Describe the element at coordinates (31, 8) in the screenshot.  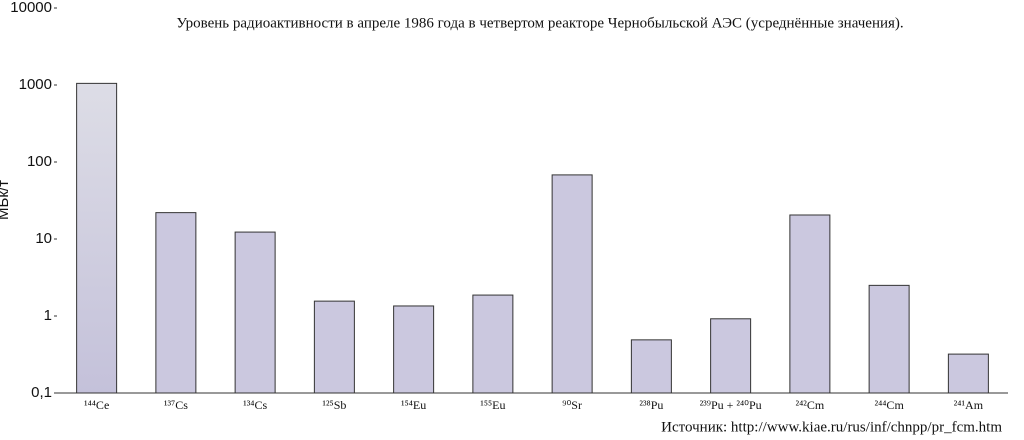
I see `y-tick-label: 10000` at that location.